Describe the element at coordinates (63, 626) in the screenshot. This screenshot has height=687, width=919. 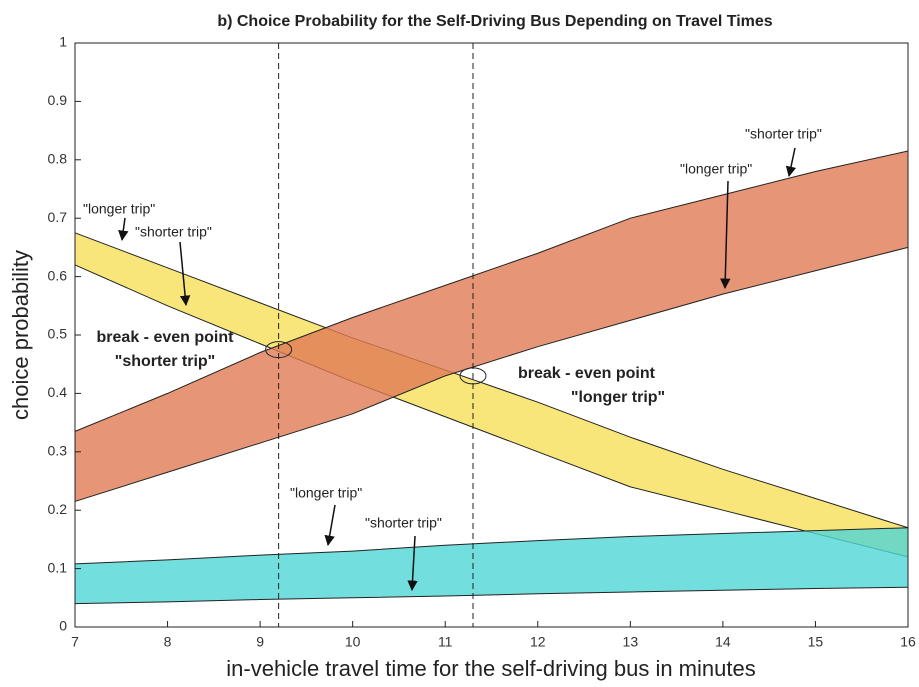
I see `y-tick-label: 0` at that location.